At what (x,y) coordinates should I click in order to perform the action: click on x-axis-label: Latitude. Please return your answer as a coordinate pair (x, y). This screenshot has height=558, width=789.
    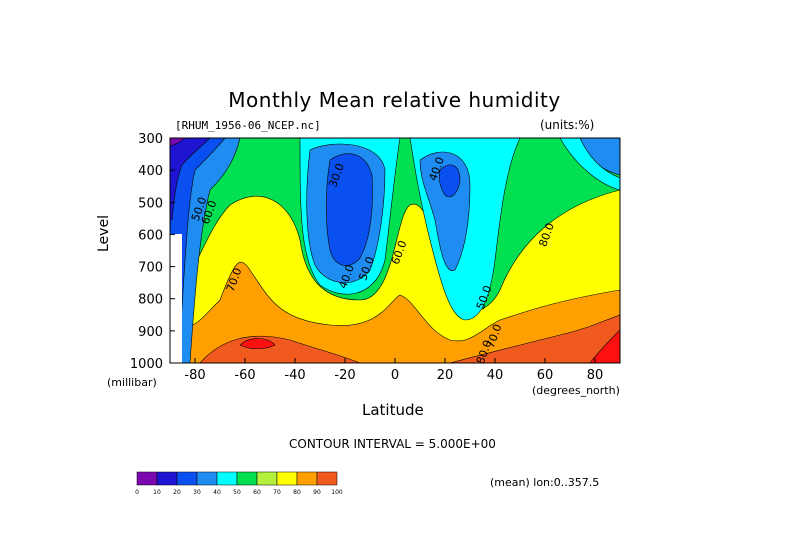
    Looking at the image, I should click on (393, 410).